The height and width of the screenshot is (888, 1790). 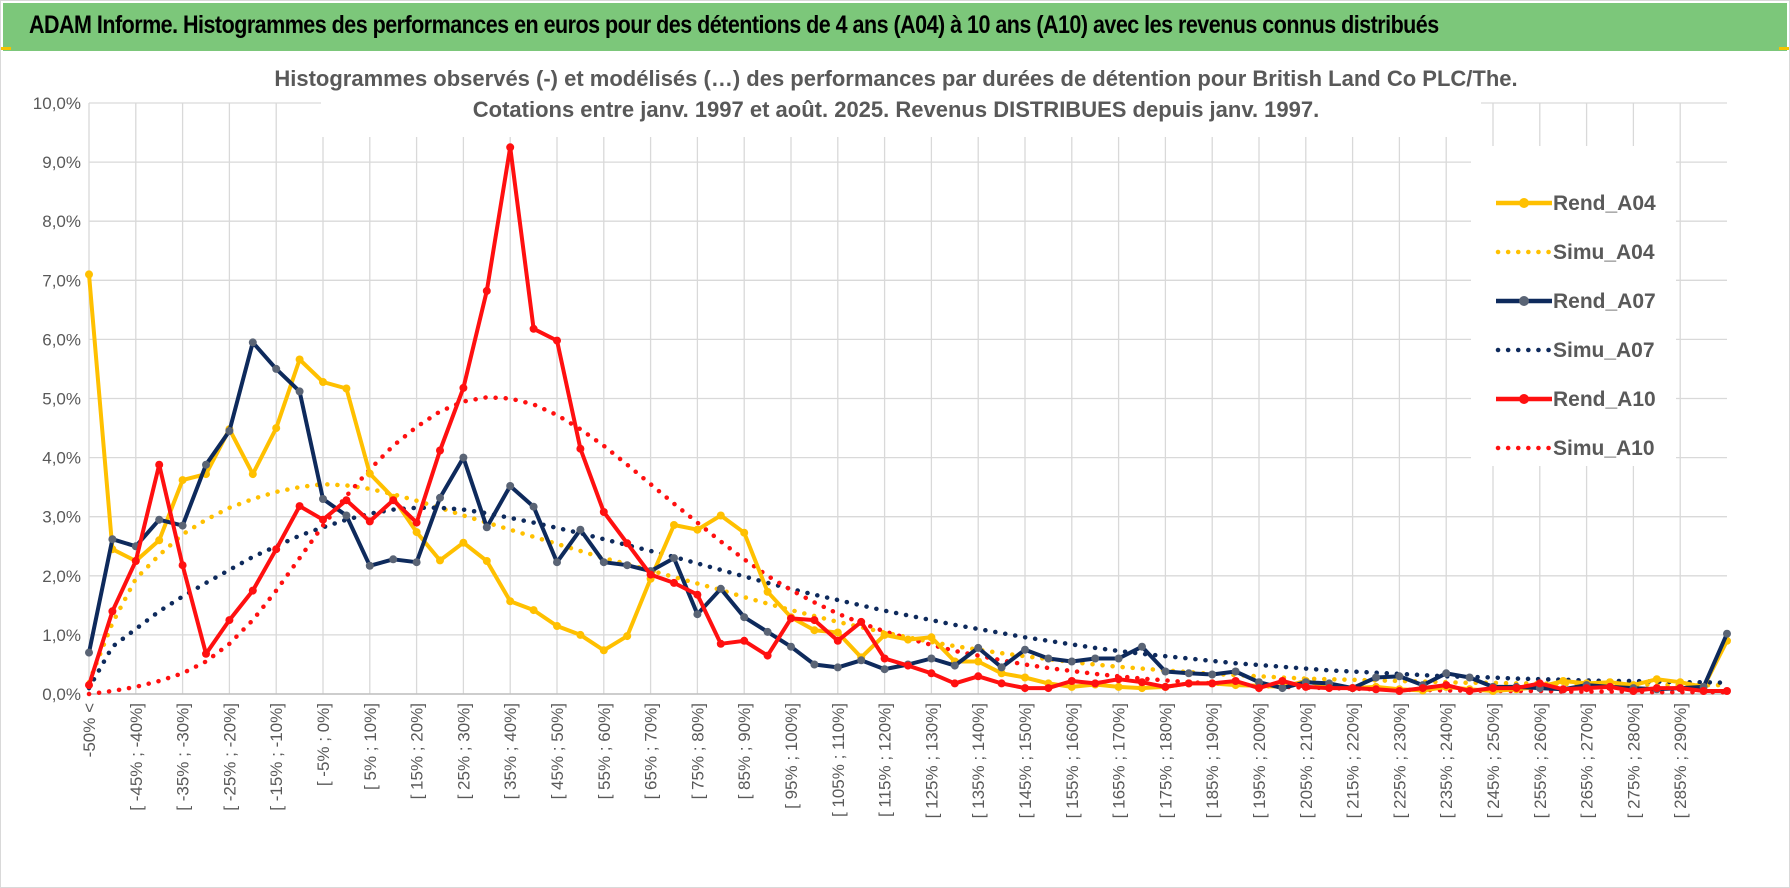 I want to click on x-tick-label: [ -45% ; -40%], so click(x=136, y=757).